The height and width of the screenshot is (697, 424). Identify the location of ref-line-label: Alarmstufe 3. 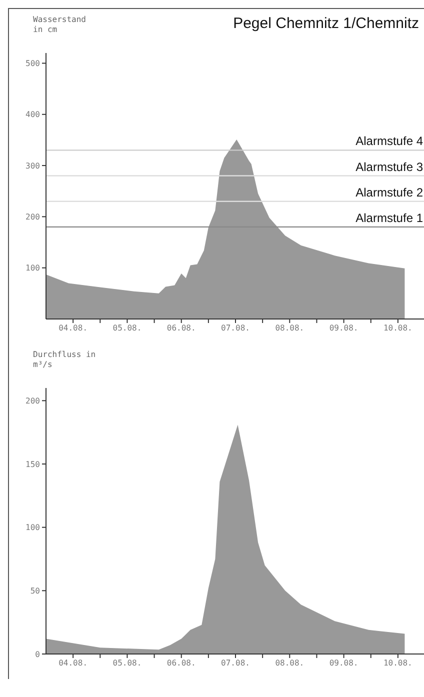
(390, 167).